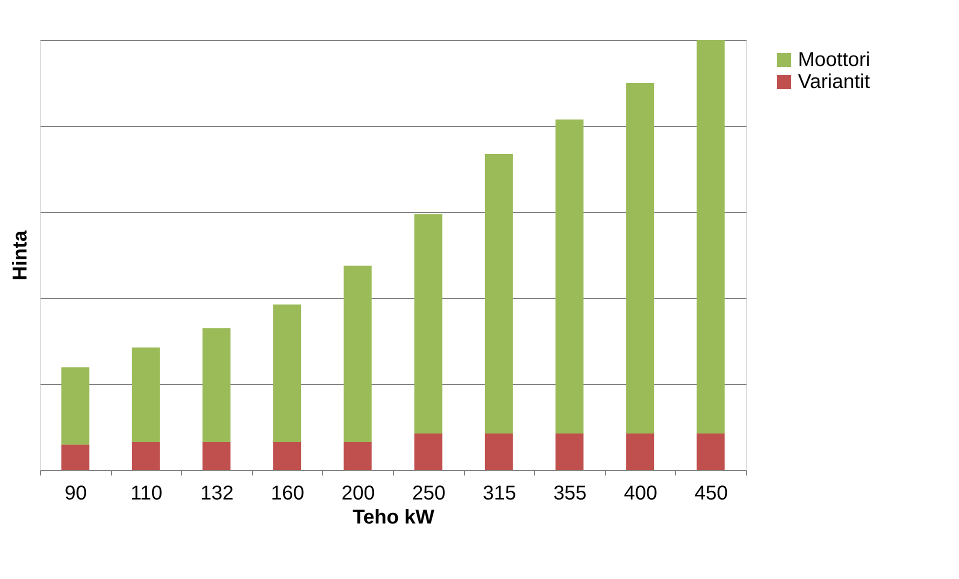 The width and height of the screenshot is (959, 579). I want to click on x-tick-label: 355, so click(570, 493).